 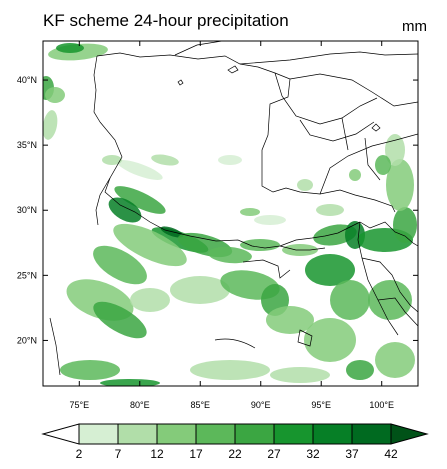 I want to click on lat-label: 25°N, so click(x=27, y=275).